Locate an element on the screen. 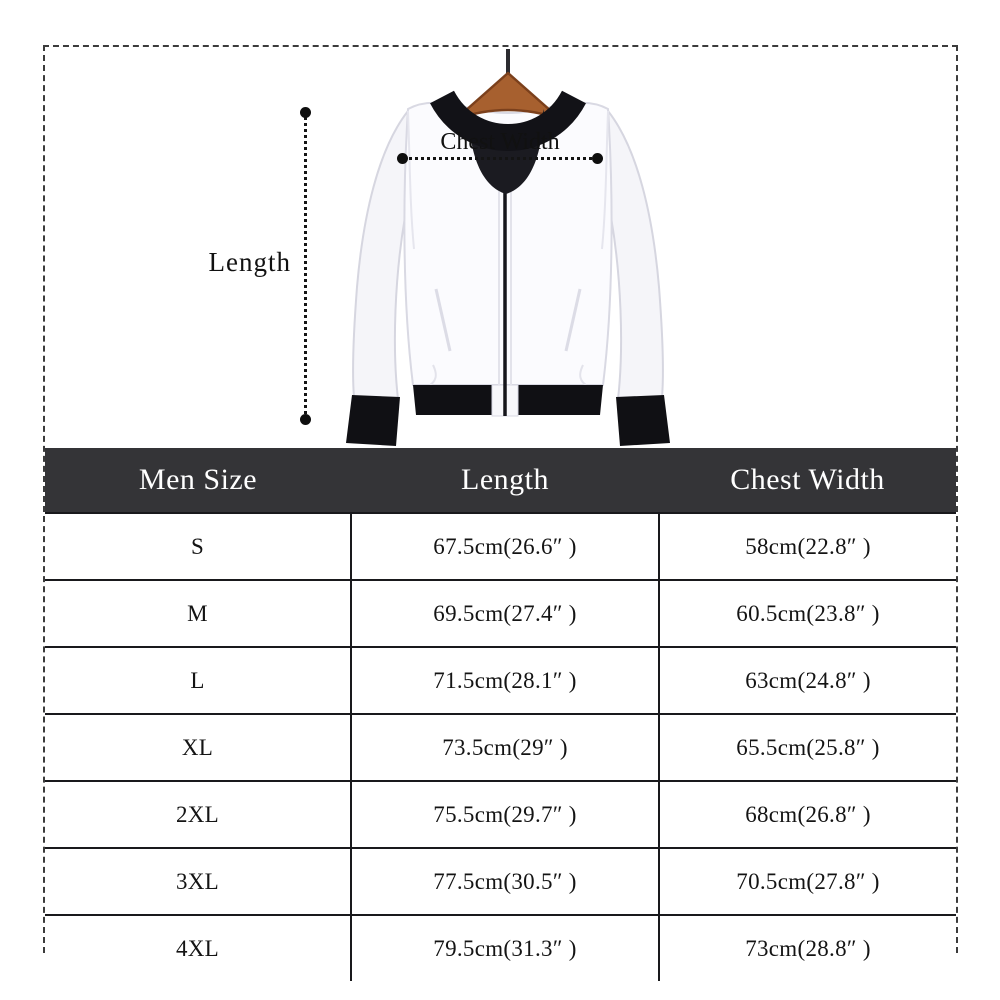  length-cell: 71.5cm(28.1″ ) is located at coordinates (505, 680).